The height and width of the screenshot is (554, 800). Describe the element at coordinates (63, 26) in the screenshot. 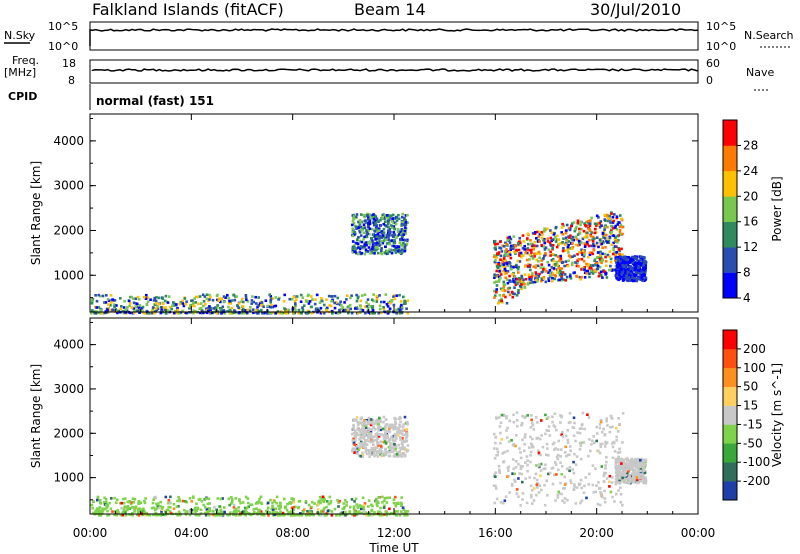

I see `nsky-tick-top: 10^5` at that location.